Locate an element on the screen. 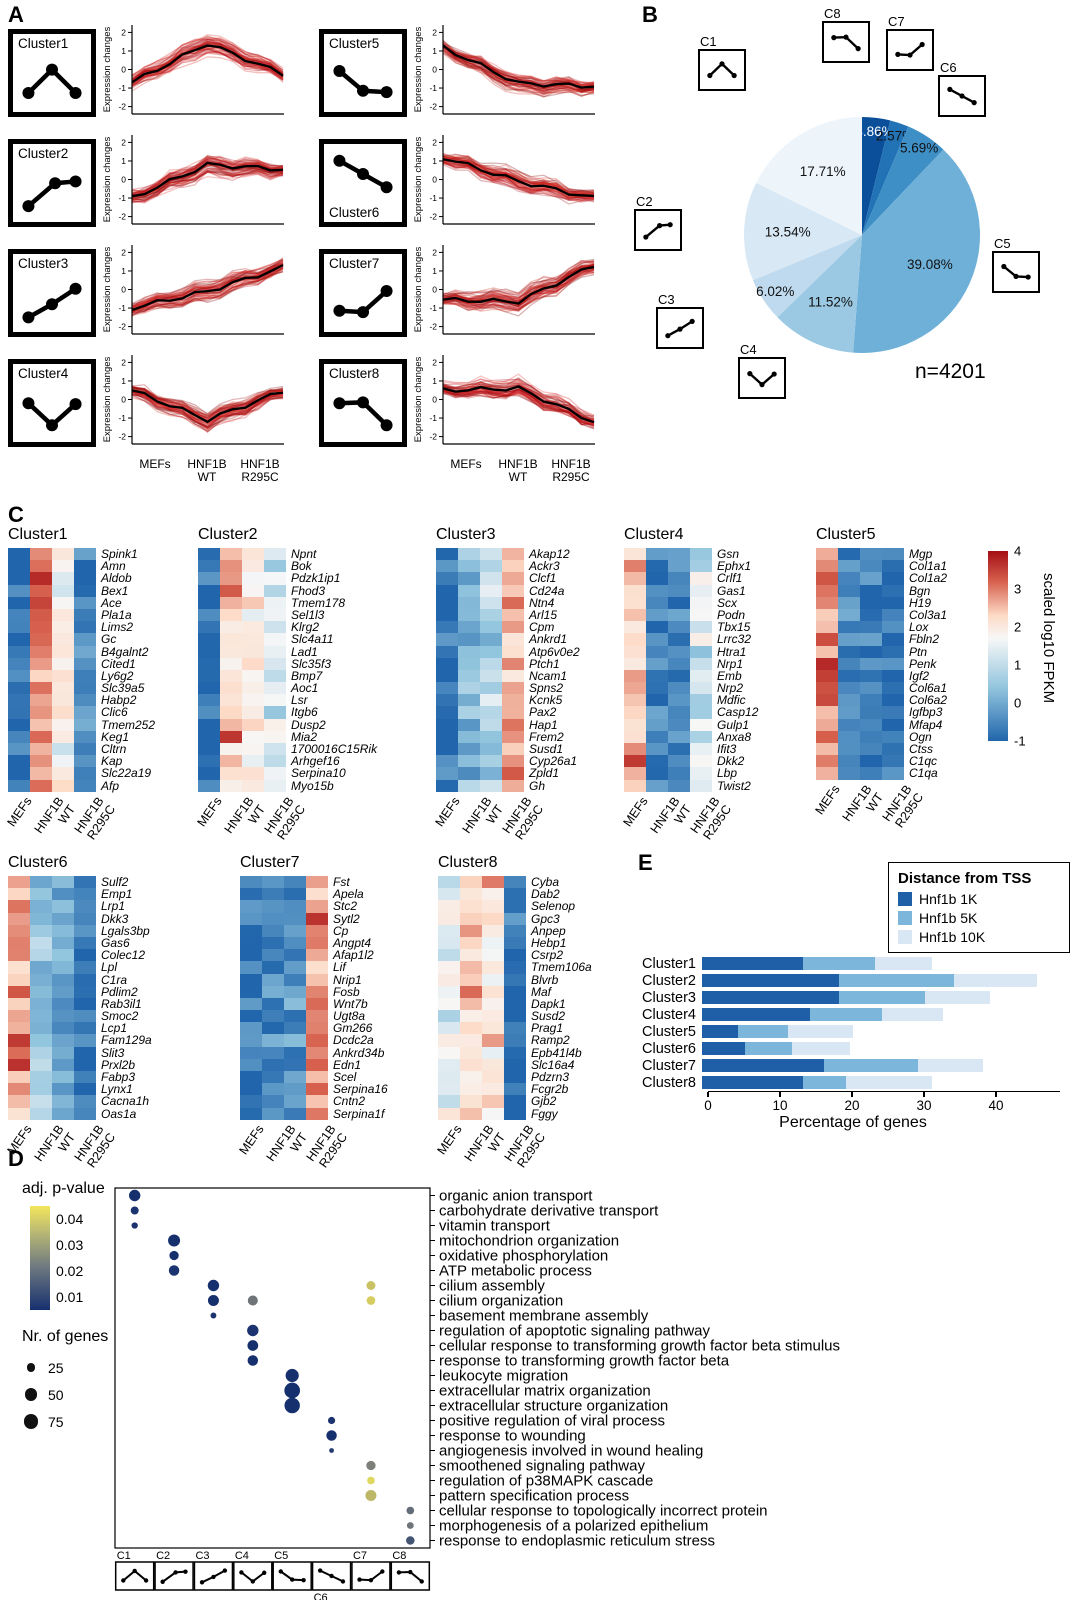 The width and height of the screenshot is (1075, 1600). legend-size-label: 50 is located at coordinates (56, 1394).